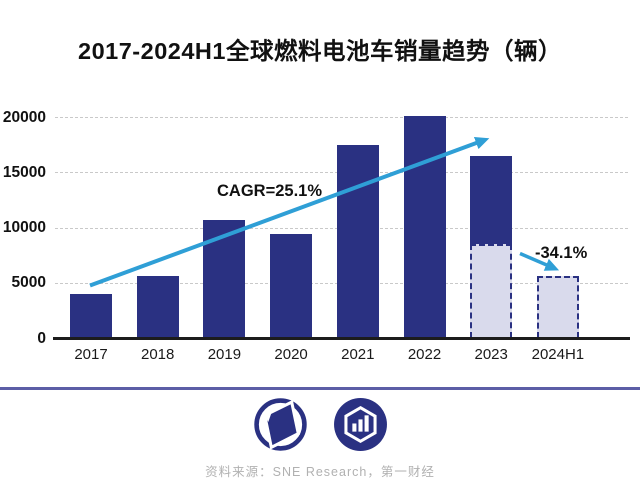  I want to click on x-label-2022: 2022, so click(424, 354).